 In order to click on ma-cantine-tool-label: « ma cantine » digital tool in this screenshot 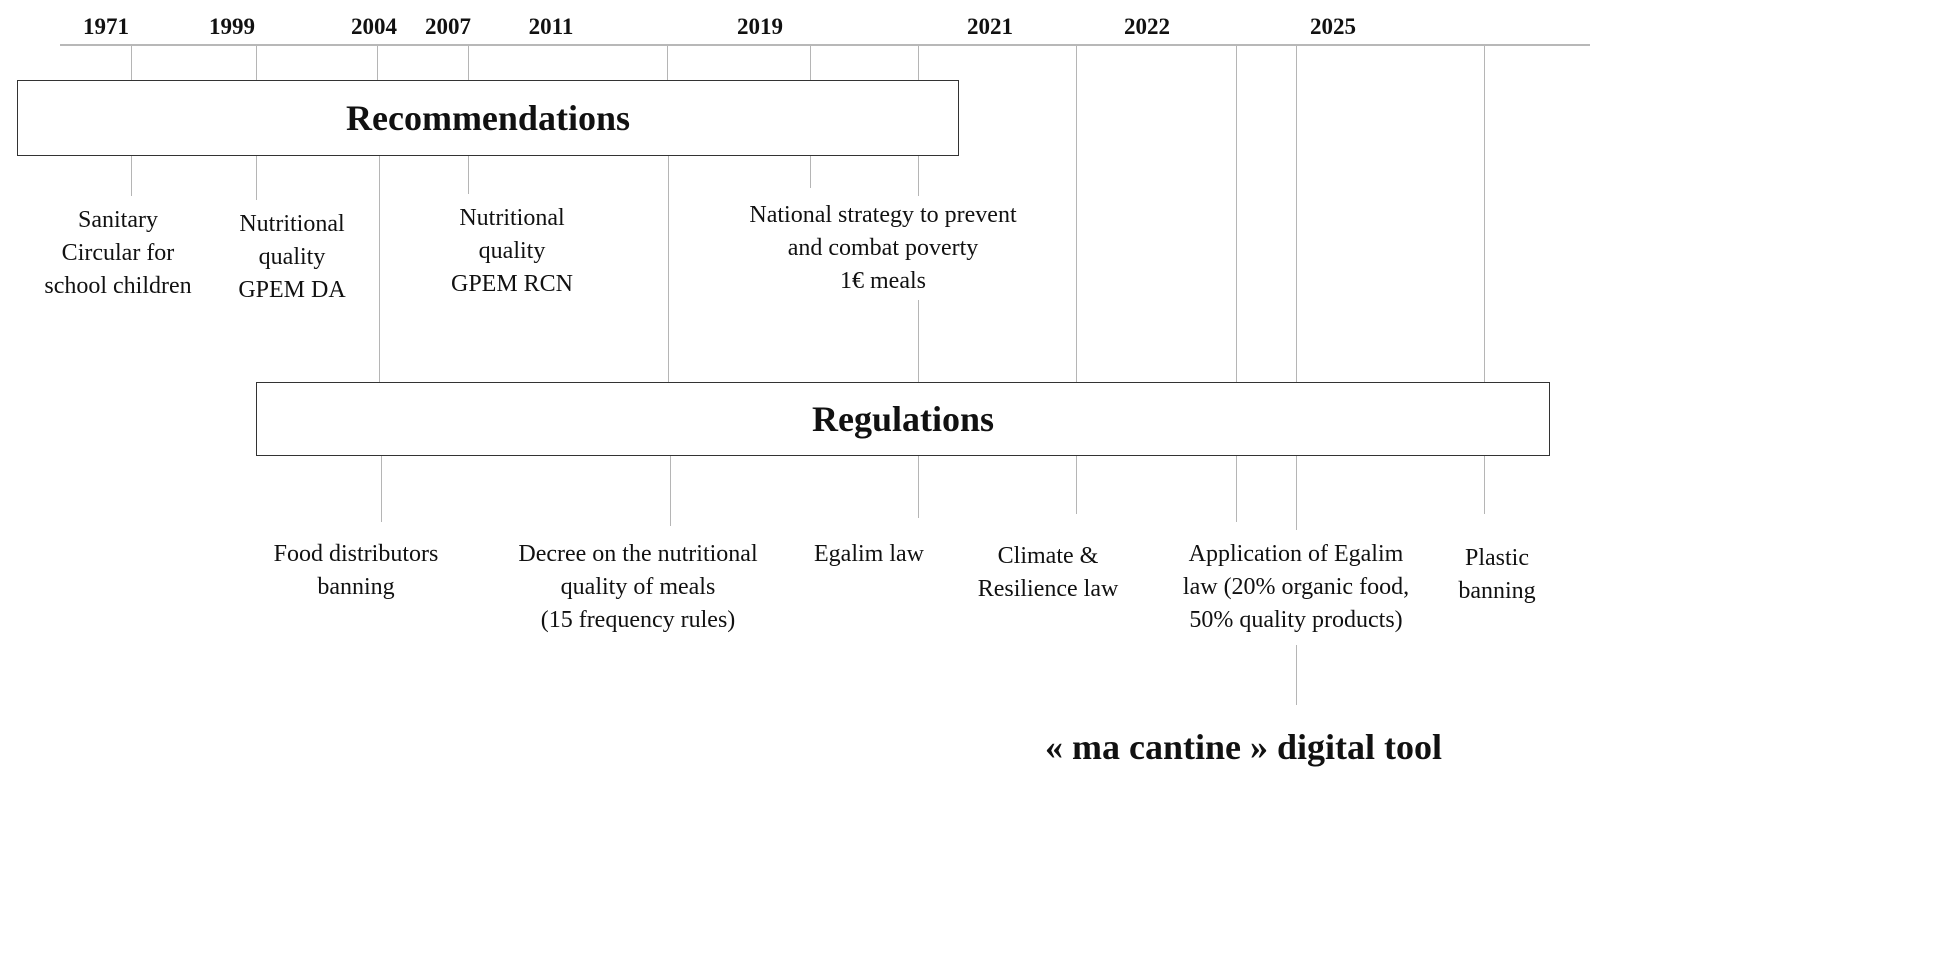, I will do `click(1243, 747)`.